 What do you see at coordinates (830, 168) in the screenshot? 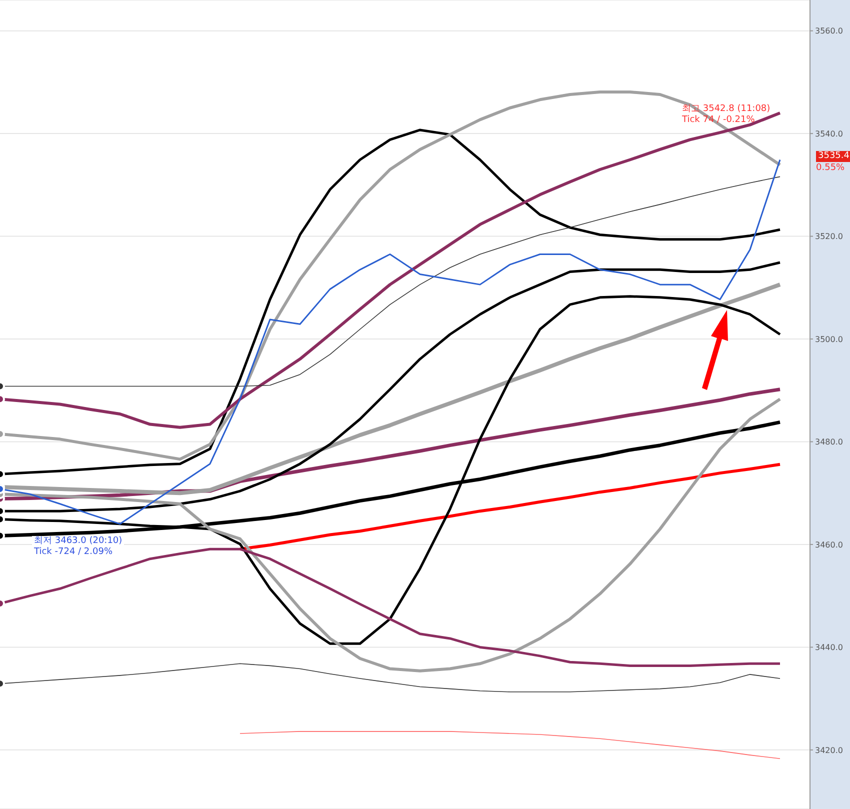
I see `text: 0.55%` at bounding box center [830, 168].